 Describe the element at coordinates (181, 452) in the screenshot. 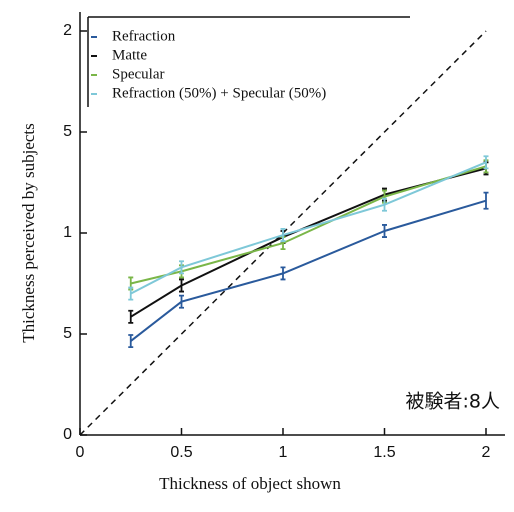

I see `x-tick-label: 0.5` at that location.